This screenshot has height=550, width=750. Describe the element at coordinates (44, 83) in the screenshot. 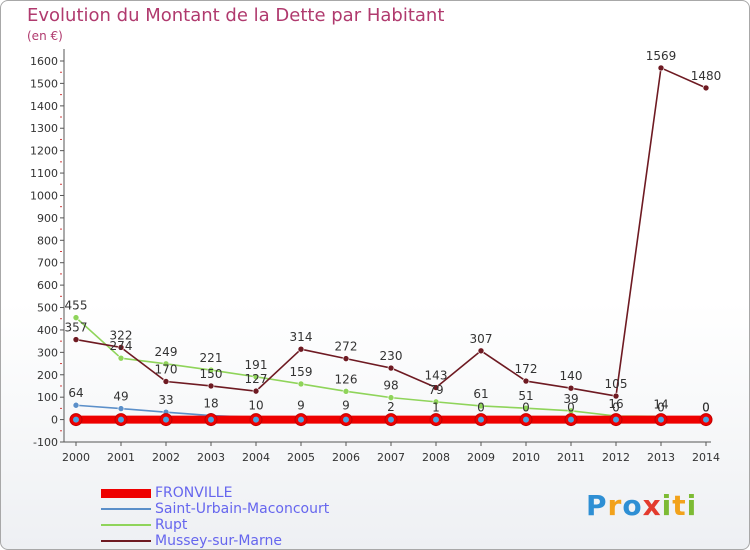

I see `y-tick-label: 1500` at that location.